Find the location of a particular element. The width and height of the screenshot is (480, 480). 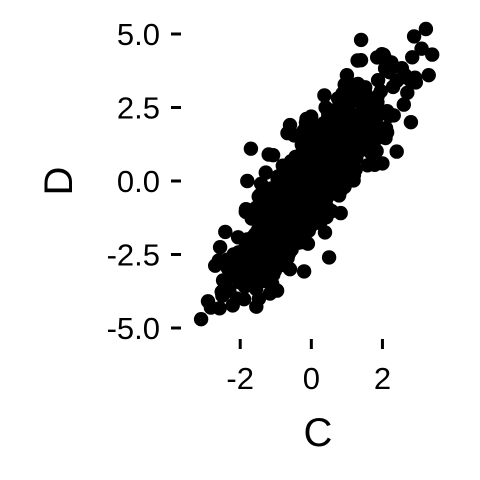

y-tick-label: 2.5 is located at coordinates (138, 108).